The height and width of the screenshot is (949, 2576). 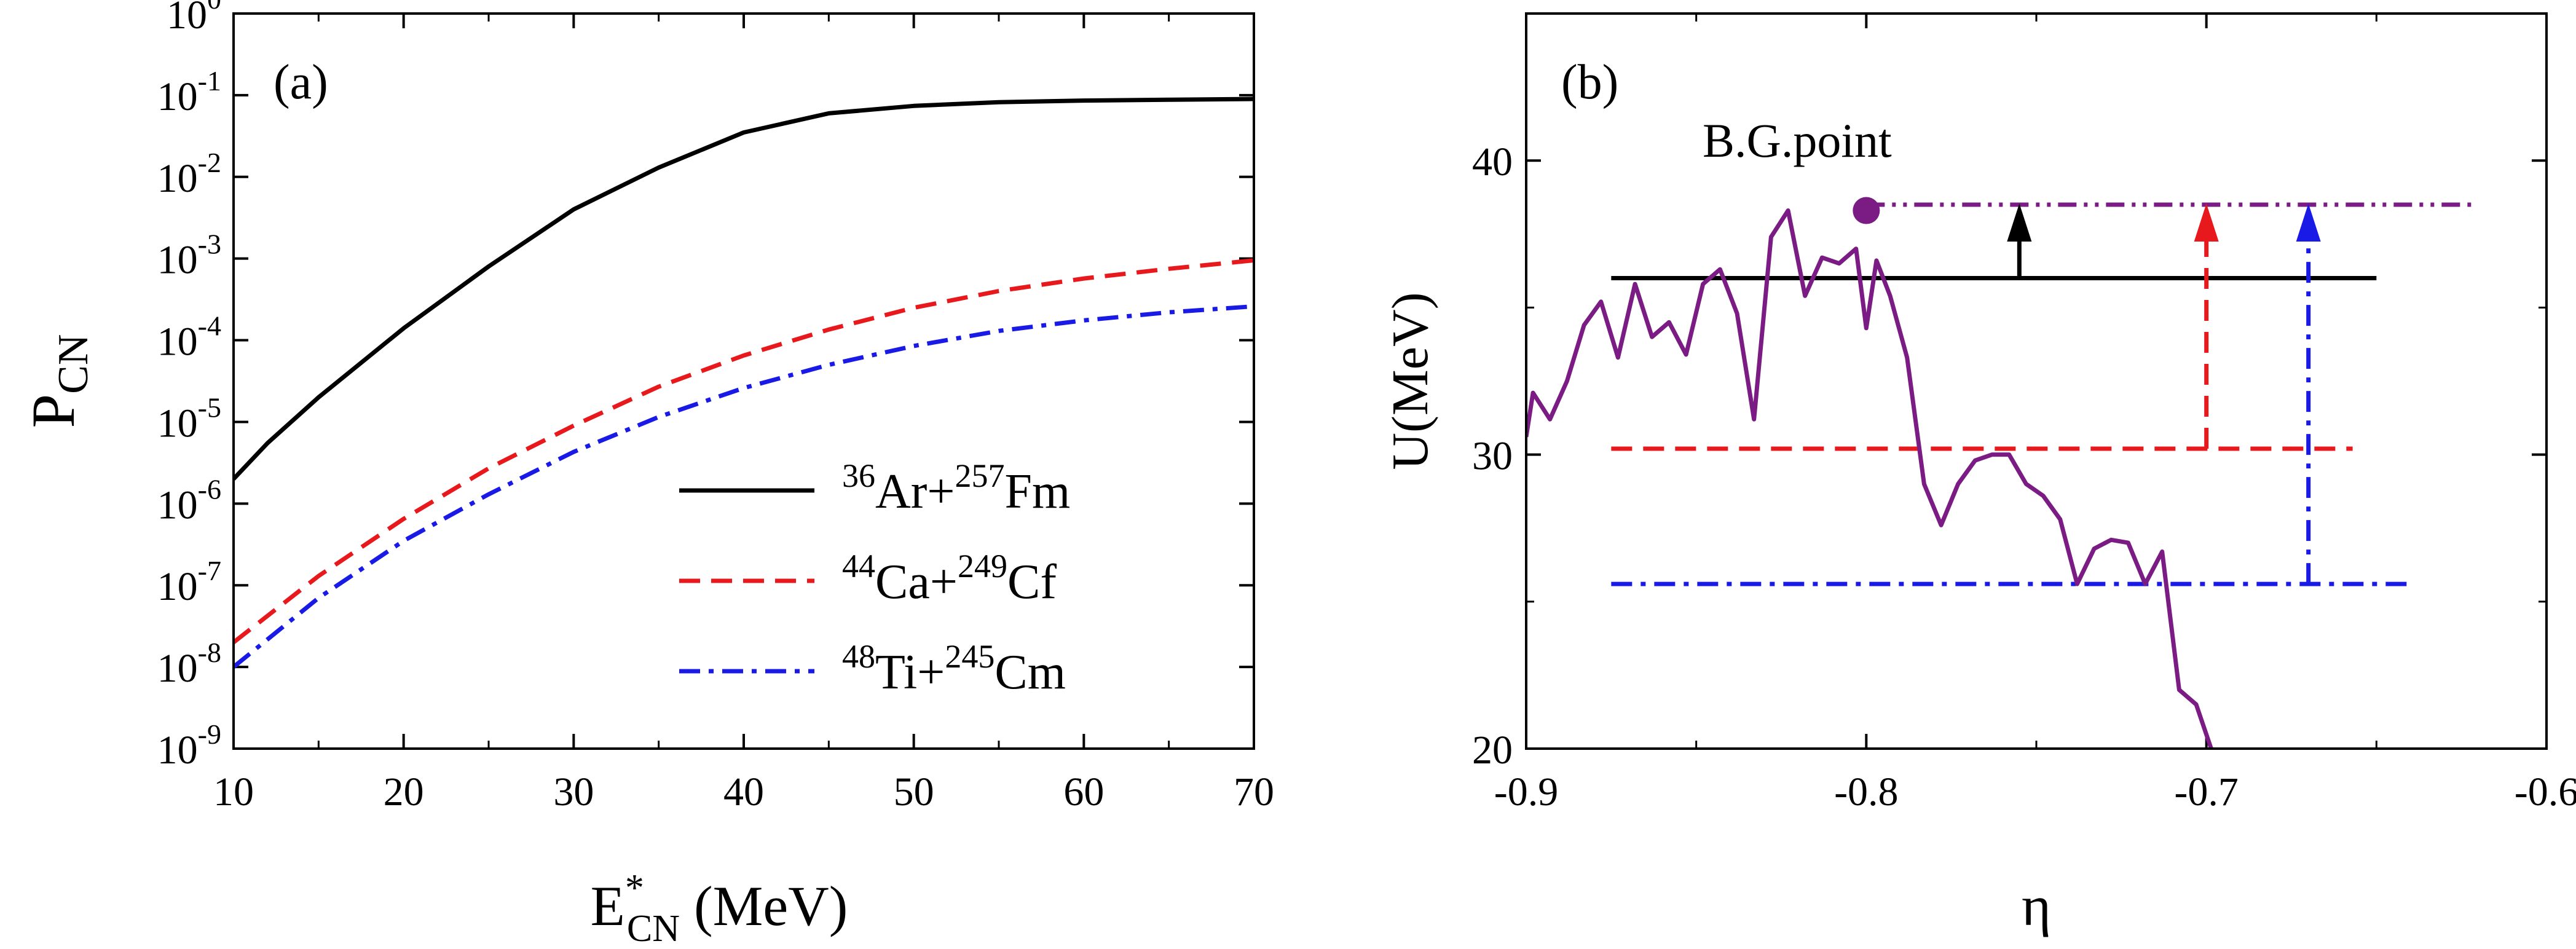 What do you see at coordinates (858, 566) in the screenshot?
I see `legend-mass-number: 44` at bounding box center [858, 566].